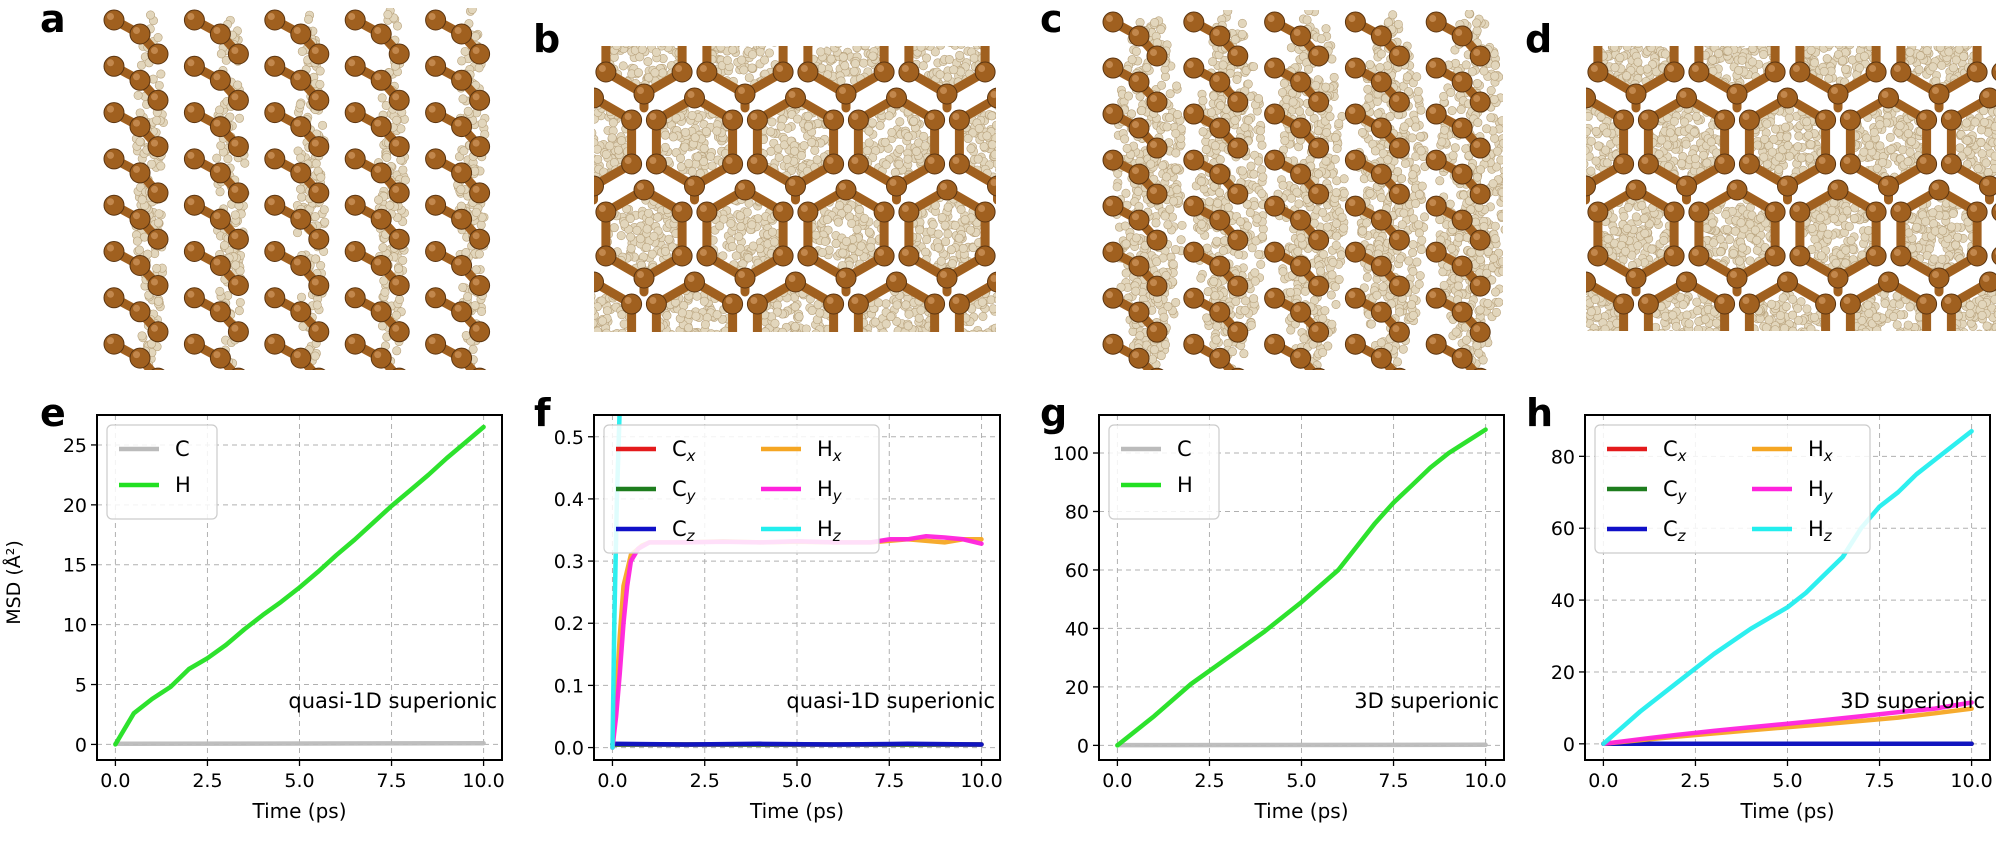 The width and height of the screenshot is (1997, 866). I want to click on y-tick-label: 0.3, so click(569, 562).